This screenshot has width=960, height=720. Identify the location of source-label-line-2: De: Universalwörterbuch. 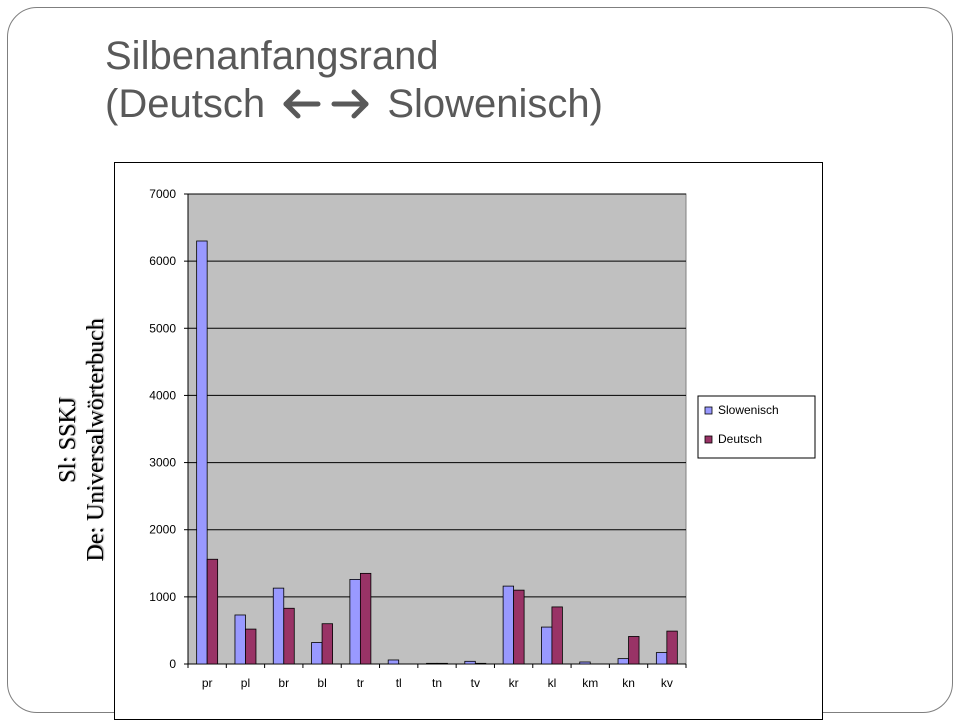
(96, 440).